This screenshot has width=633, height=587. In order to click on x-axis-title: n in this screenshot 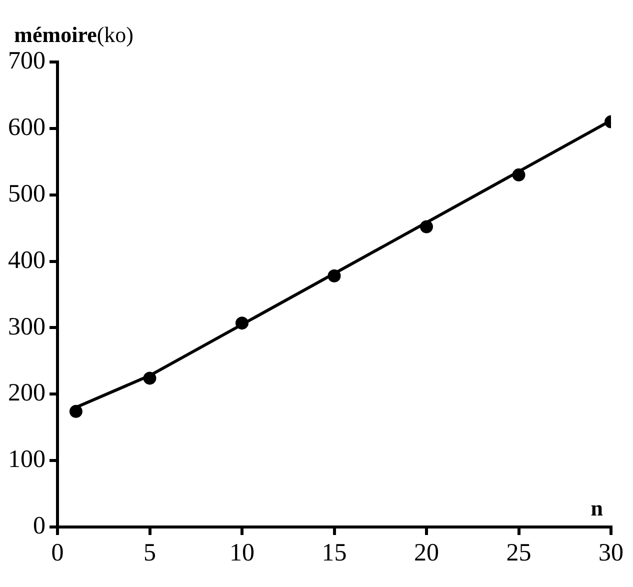, I will do `click(596, 508)`.